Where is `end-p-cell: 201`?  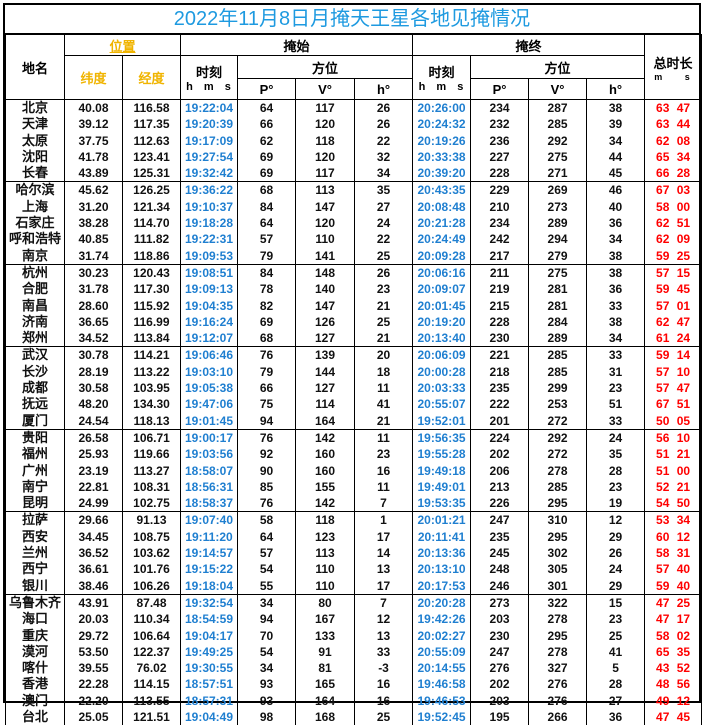 end-p-cell: 201 is located at coordinates (500, 421).